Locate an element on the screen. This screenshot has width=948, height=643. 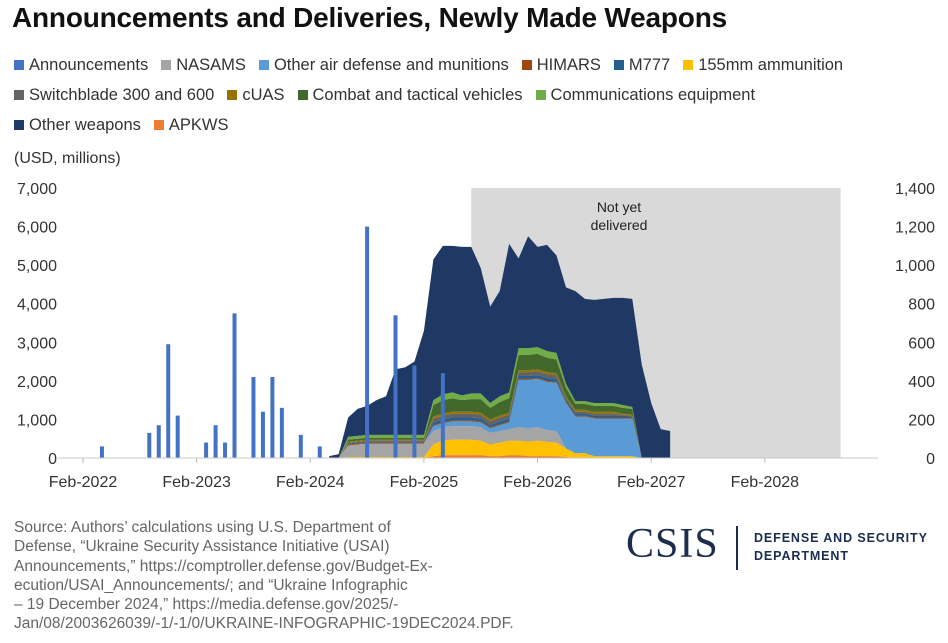
legend-item: Communications equipment is located at coordinates (645, 95).